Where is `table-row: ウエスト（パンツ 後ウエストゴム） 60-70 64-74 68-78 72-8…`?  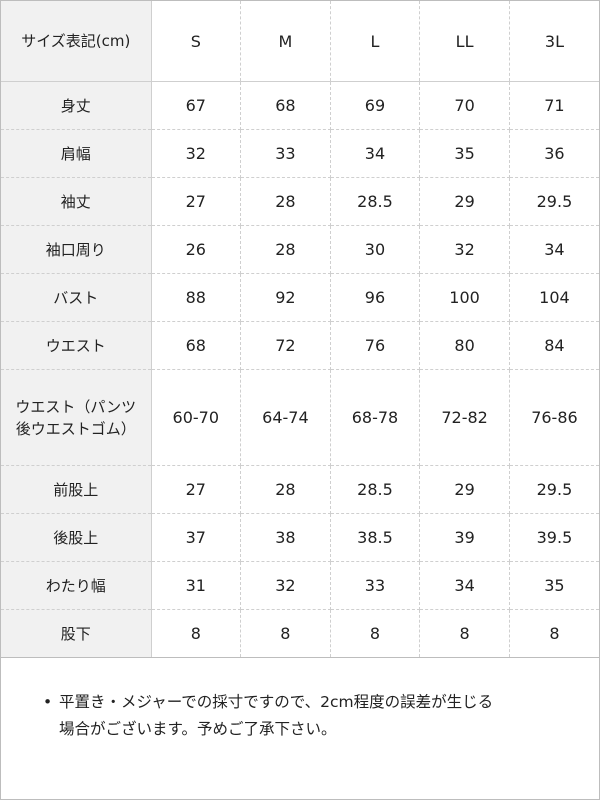 table-row: ウエスト（パンツ 後ウエストゴム） 60-70 64-74 68-78 72-8… is located at coordinates (300, 417).